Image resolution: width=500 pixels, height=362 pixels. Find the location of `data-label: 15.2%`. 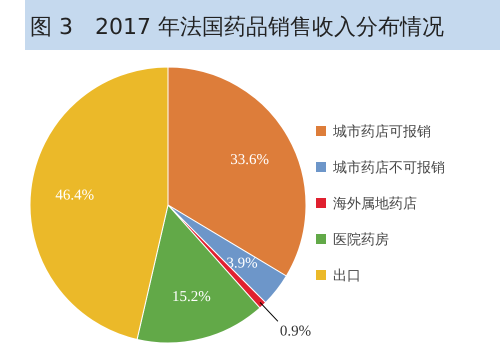

data-label: 15.2% is located at coordinates (191, 296).